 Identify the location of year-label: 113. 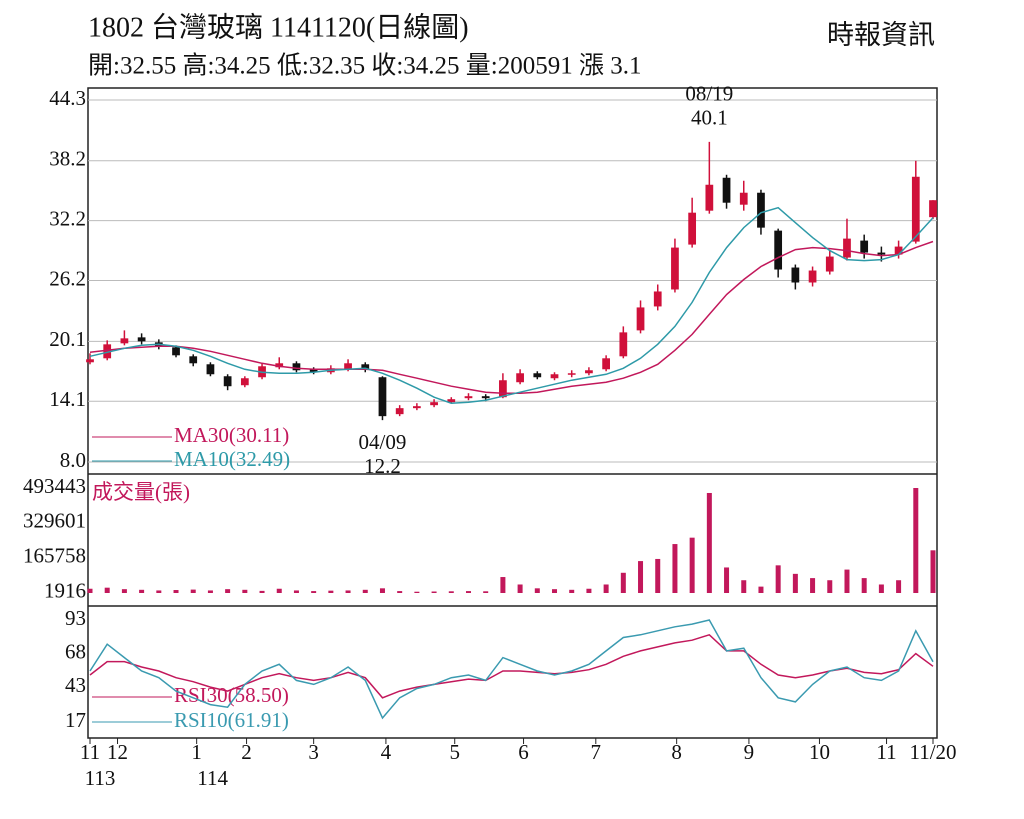
(100, 778).